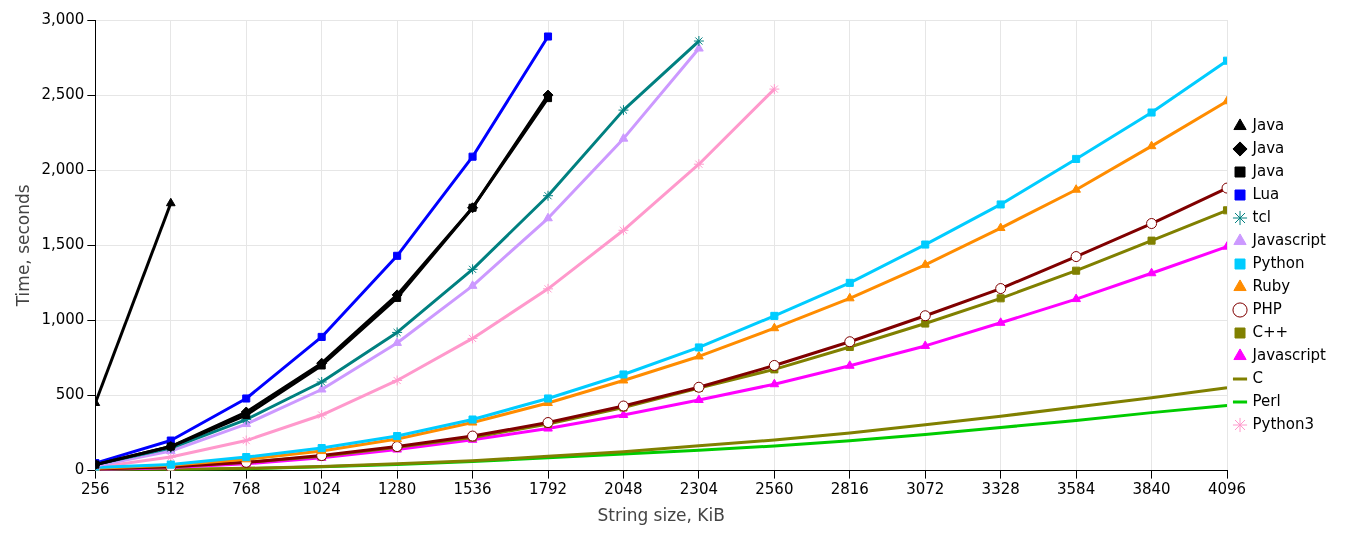  Describe the element at coordinates (1000, 489) in the screenshot. I see `x-tick-label: 3328` at that location.